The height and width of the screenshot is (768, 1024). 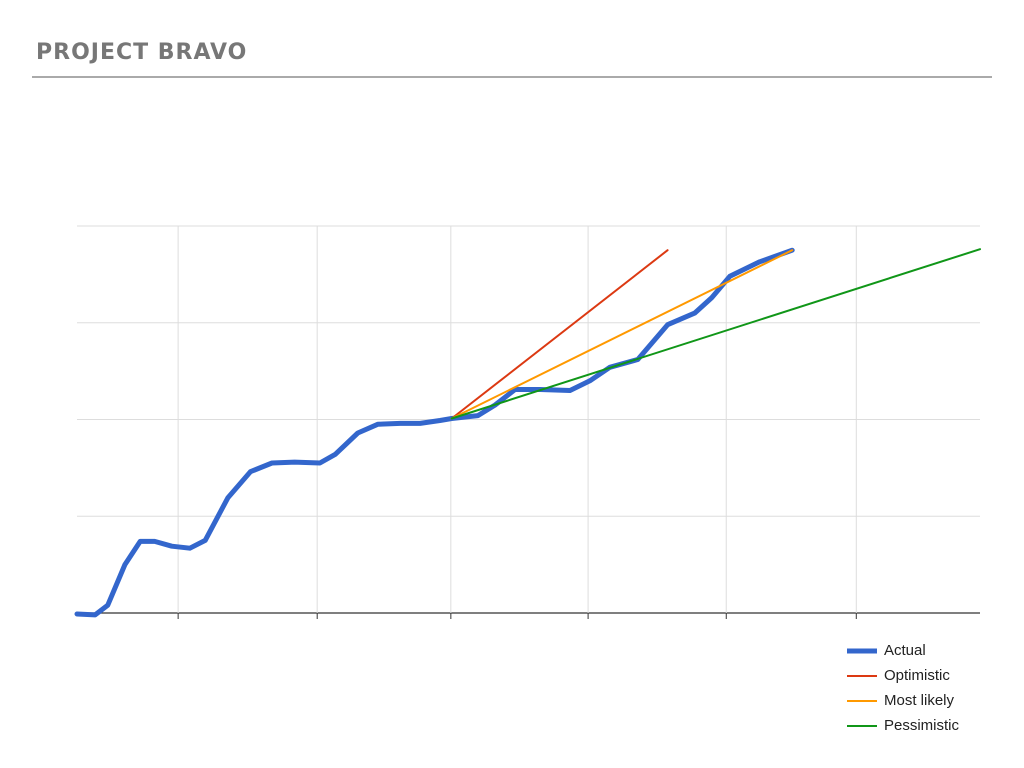 What do you see at coordinates (917, 675) in the screenshot?
I see `legend-label: Optimistic` at bounding box center [917, 675].